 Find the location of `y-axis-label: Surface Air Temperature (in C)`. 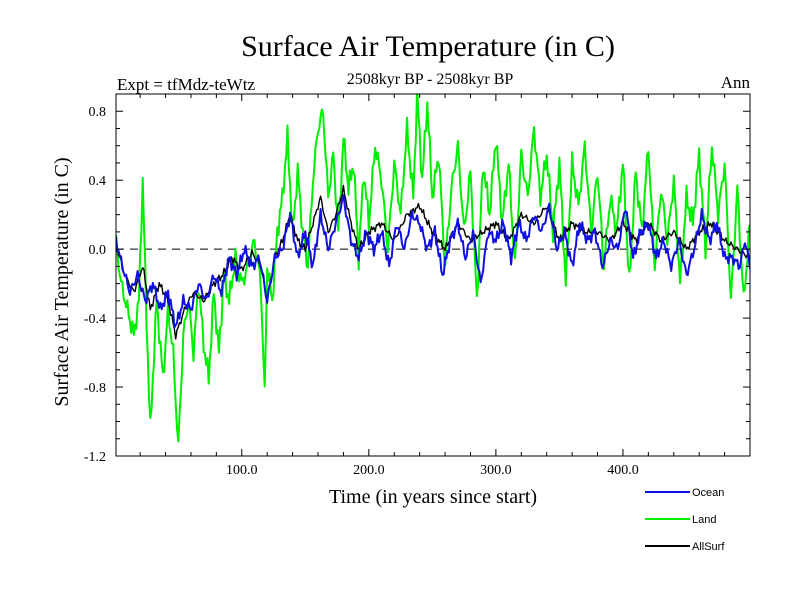

y-axis-label: Surface Air Temperature (in C) is located at coordinates (62, 281).